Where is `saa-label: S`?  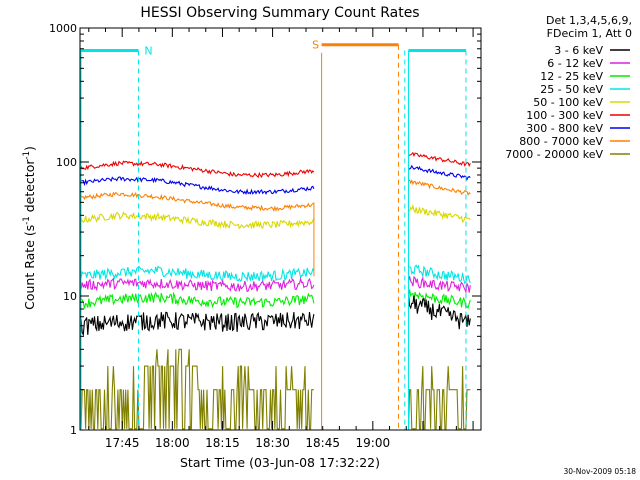 saa-label: S is located at coordinates (315, 45).